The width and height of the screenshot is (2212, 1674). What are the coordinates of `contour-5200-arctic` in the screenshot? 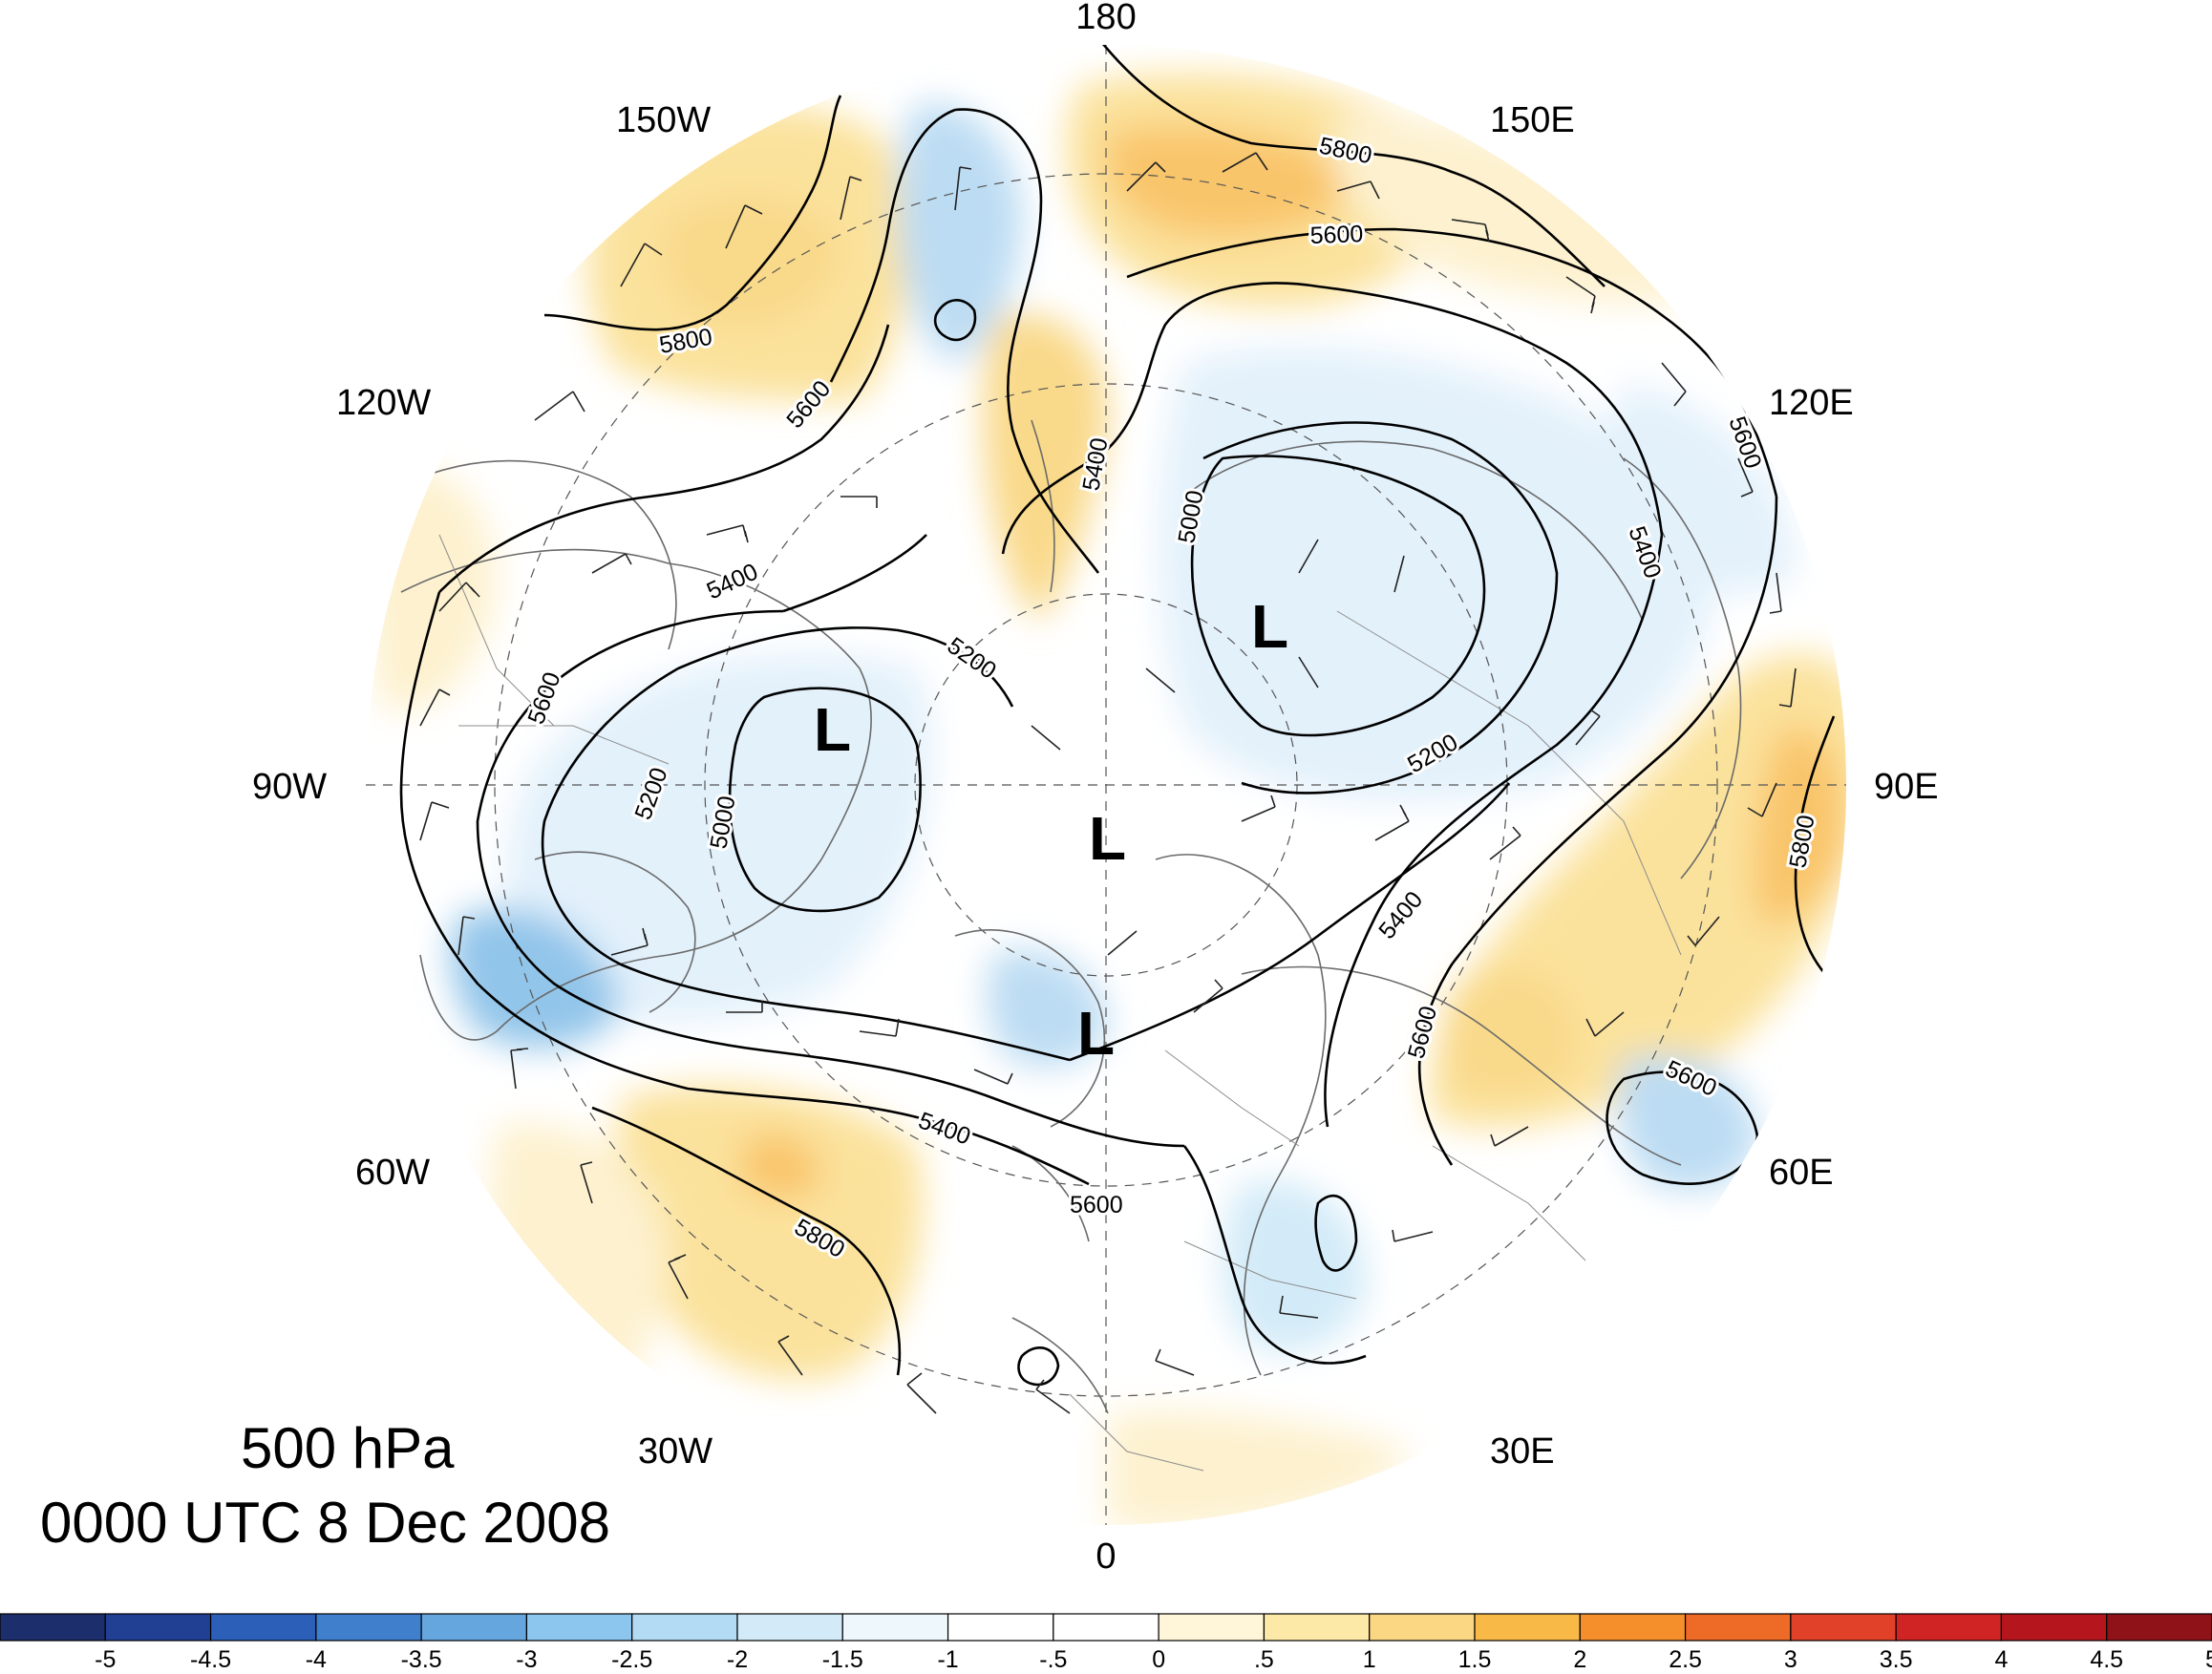 It's located at (1290, 922).